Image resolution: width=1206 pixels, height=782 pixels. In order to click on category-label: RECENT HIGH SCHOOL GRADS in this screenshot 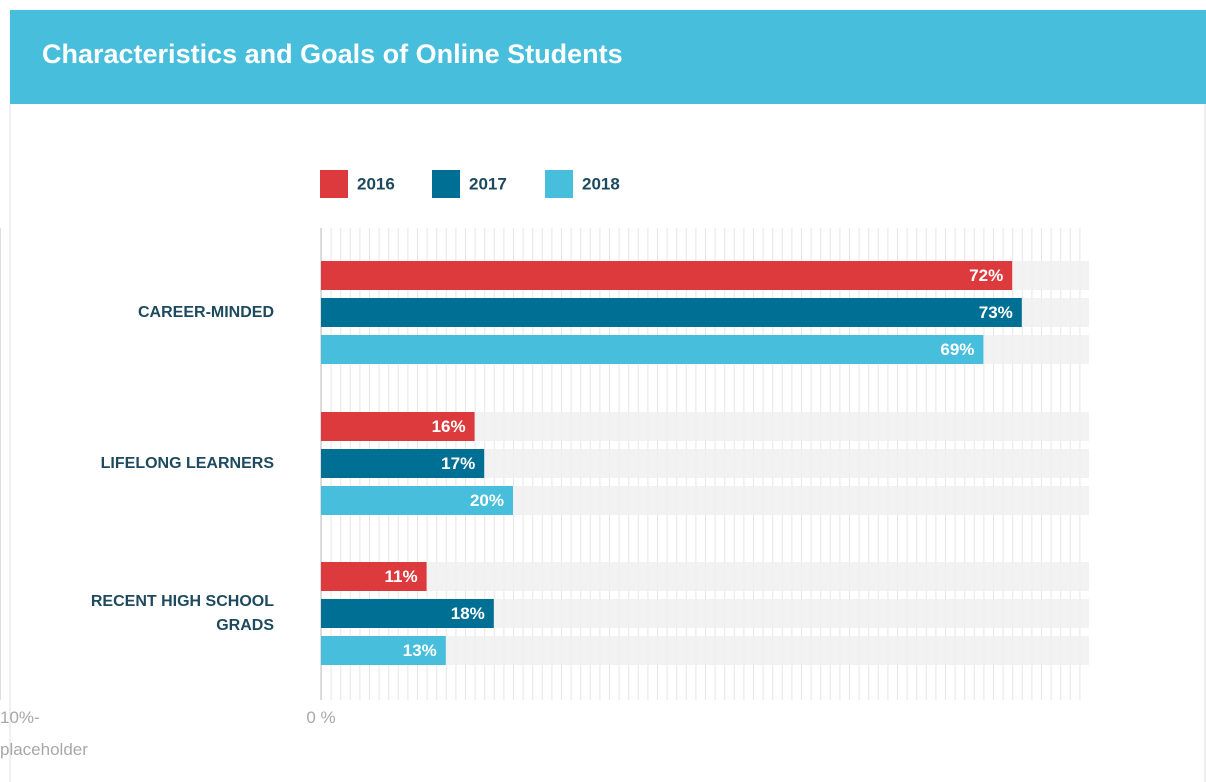, I will do `click(182, 613)`.